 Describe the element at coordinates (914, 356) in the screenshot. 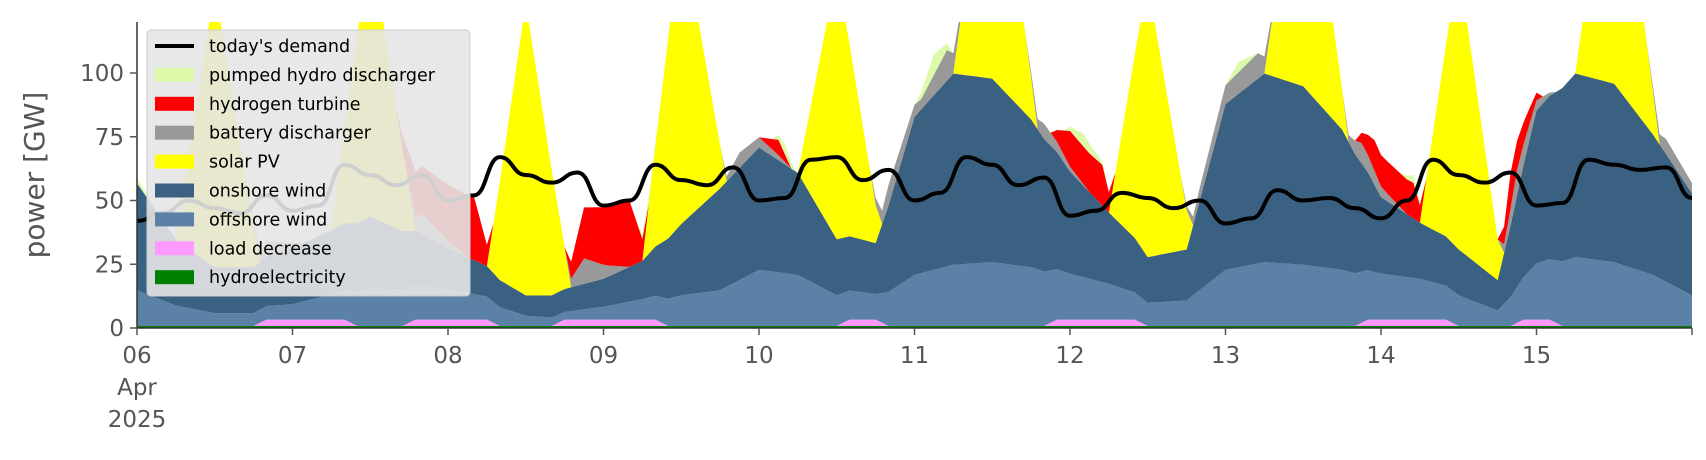

I see `x-tick-label: 11` at that location.